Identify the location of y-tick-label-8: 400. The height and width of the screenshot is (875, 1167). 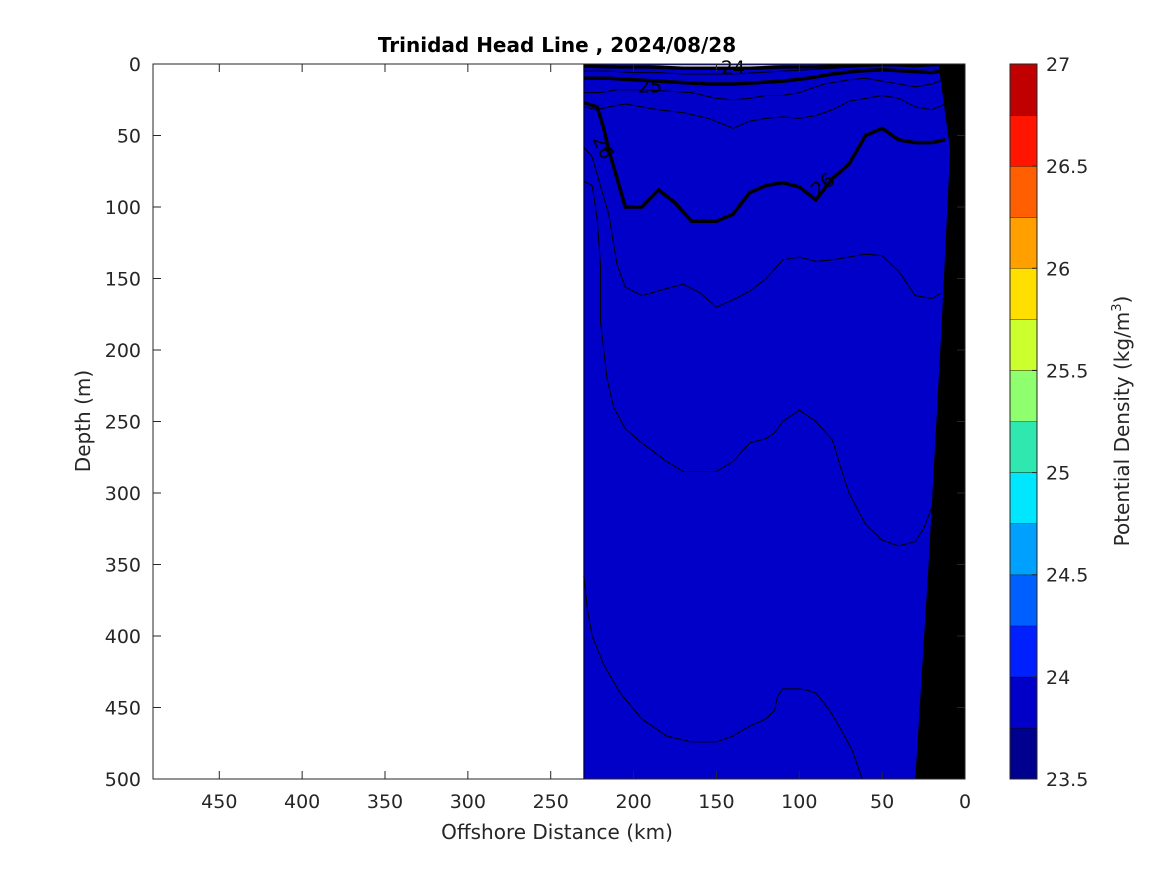
(123, 637).